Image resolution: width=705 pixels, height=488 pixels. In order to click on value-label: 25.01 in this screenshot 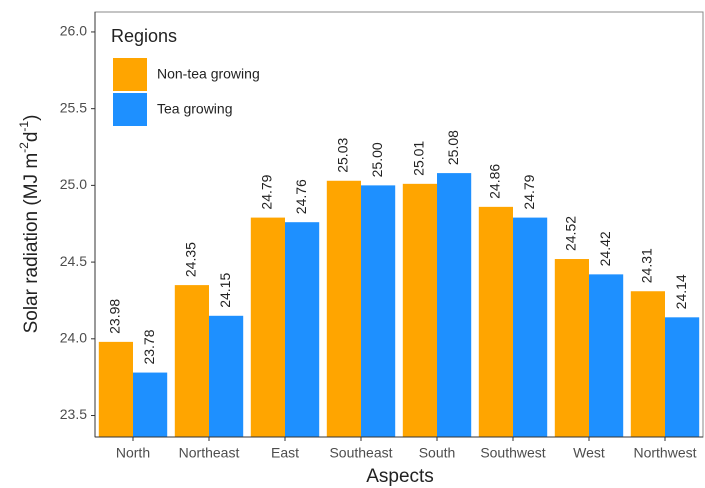, I will do `click(419, 158)`.